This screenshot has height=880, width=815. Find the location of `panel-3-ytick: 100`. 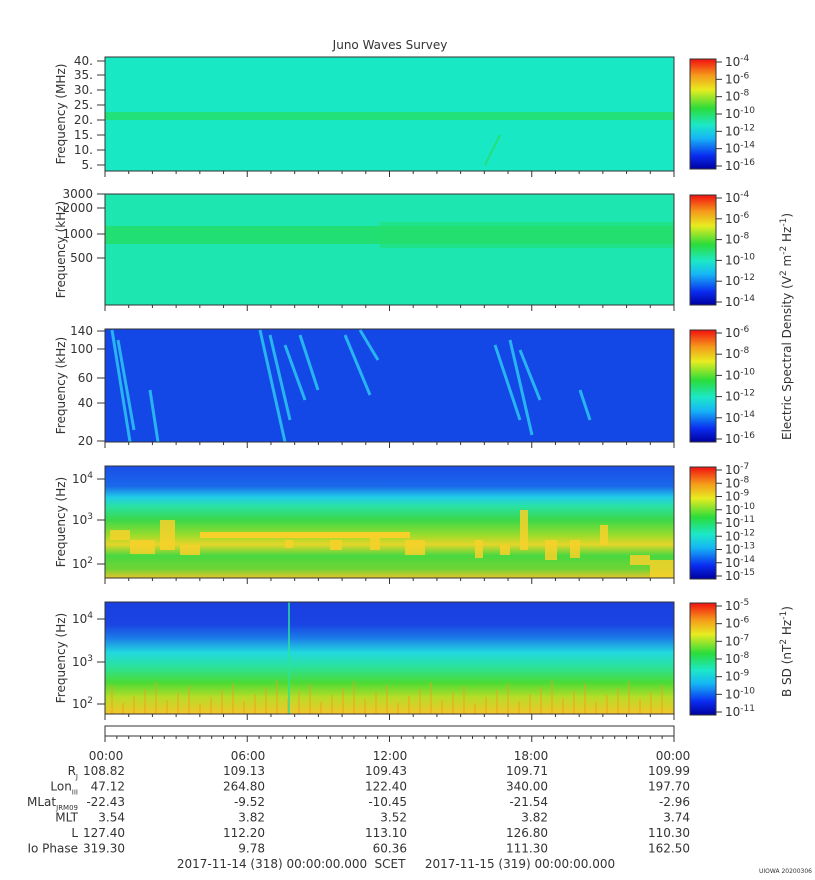

panel-3-ytick: 100 is located at coordinates (81, 349).